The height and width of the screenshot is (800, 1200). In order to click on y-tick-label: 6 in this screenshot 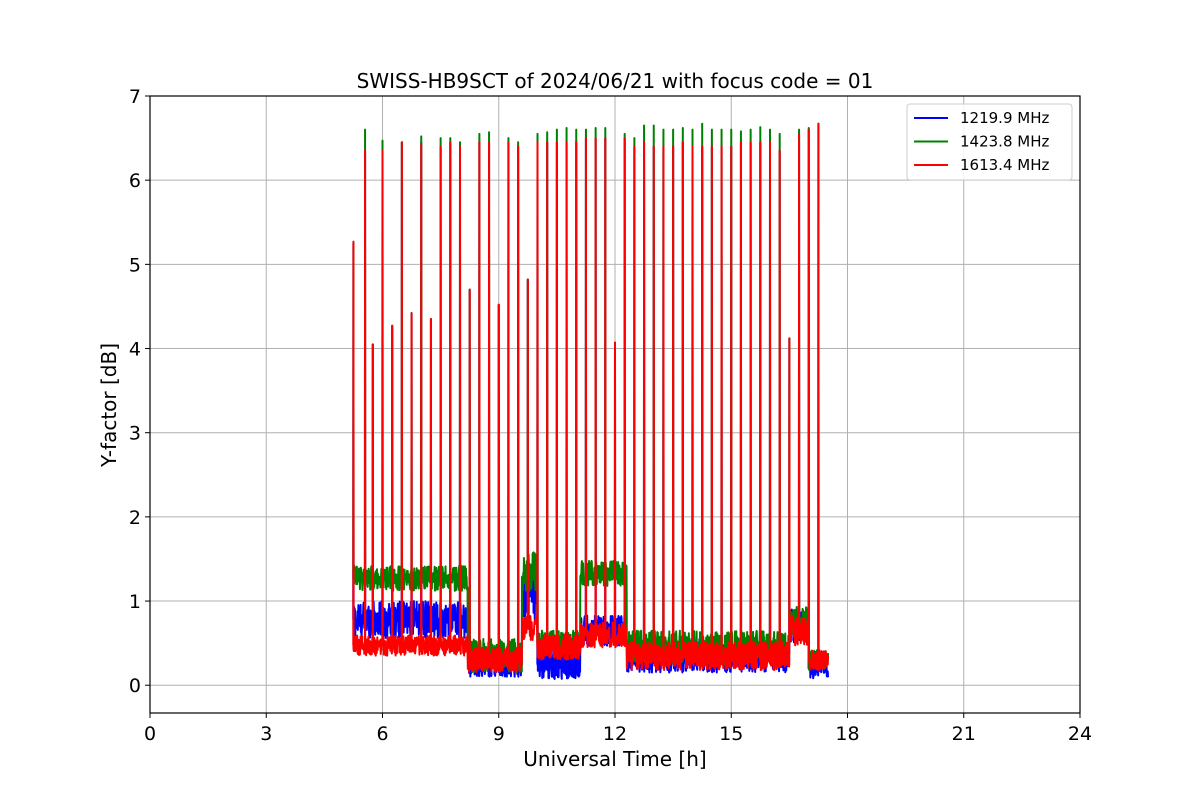, I will do `click(135, 181)`.